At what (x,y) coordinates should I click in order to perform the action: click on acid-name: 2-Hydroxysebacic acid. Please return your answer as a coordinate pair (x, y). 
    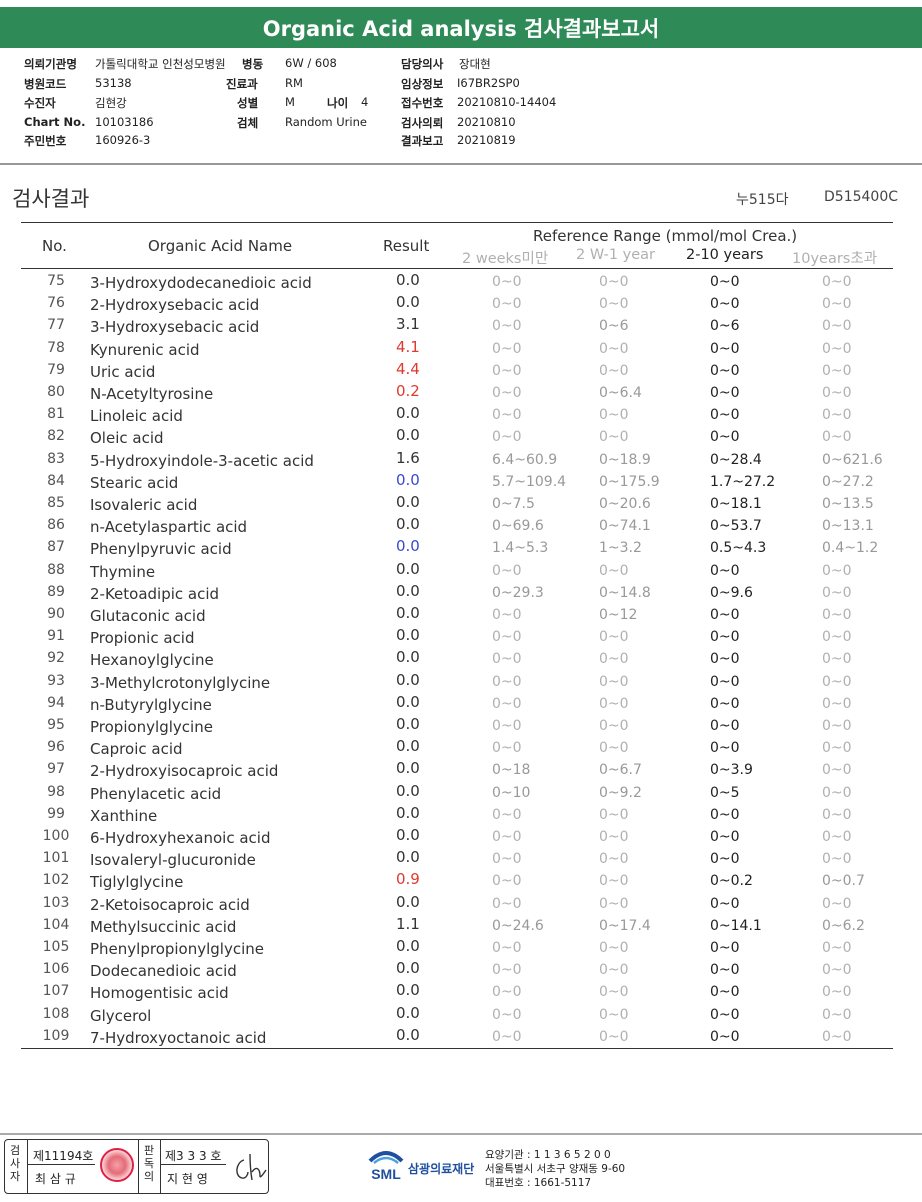
    Looking at the image, I should click on (175, 305).